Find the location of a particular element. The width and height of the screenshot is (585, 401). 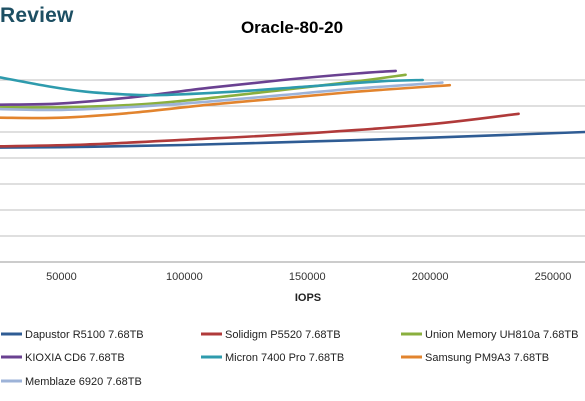

x-tick-label: 250000 is located at coordinates (553, 277).